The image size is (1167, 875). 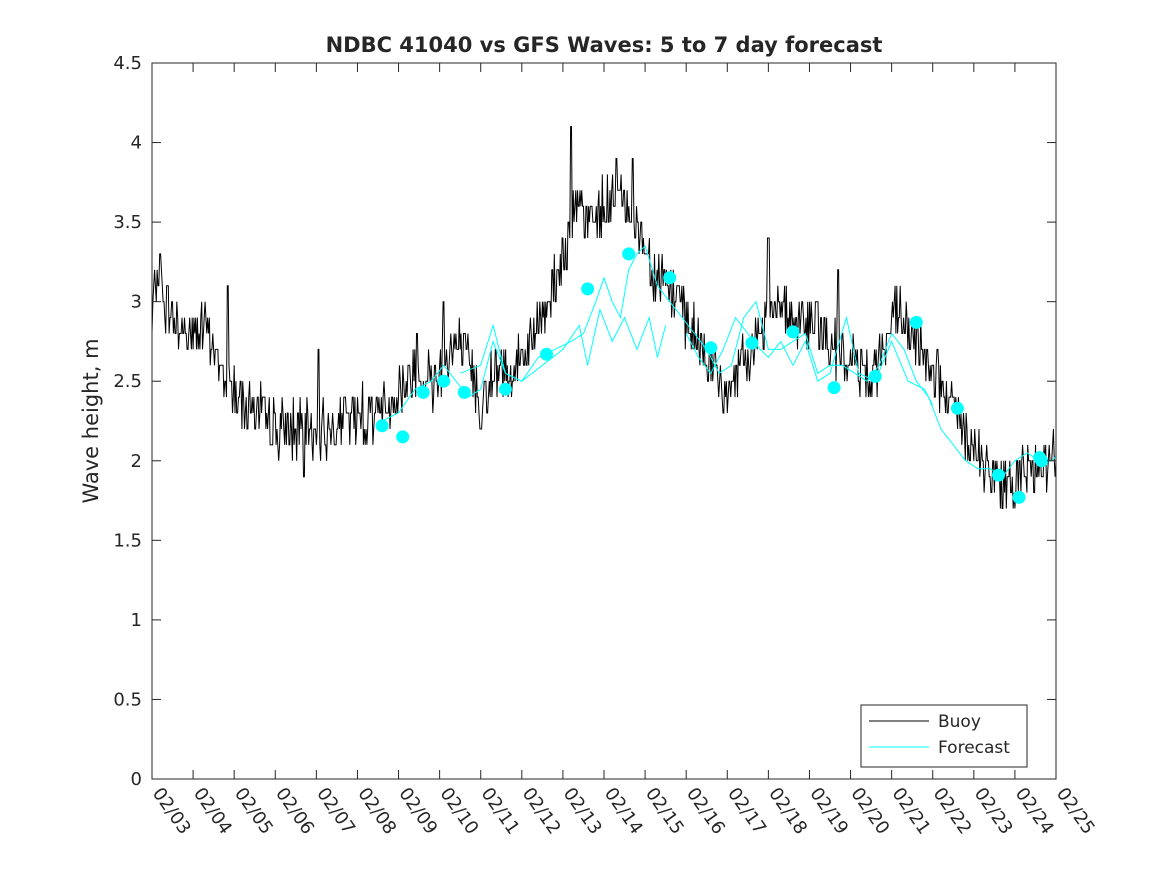 I want to click on x-tick-label: 02/23, so click(x=993, y=811).